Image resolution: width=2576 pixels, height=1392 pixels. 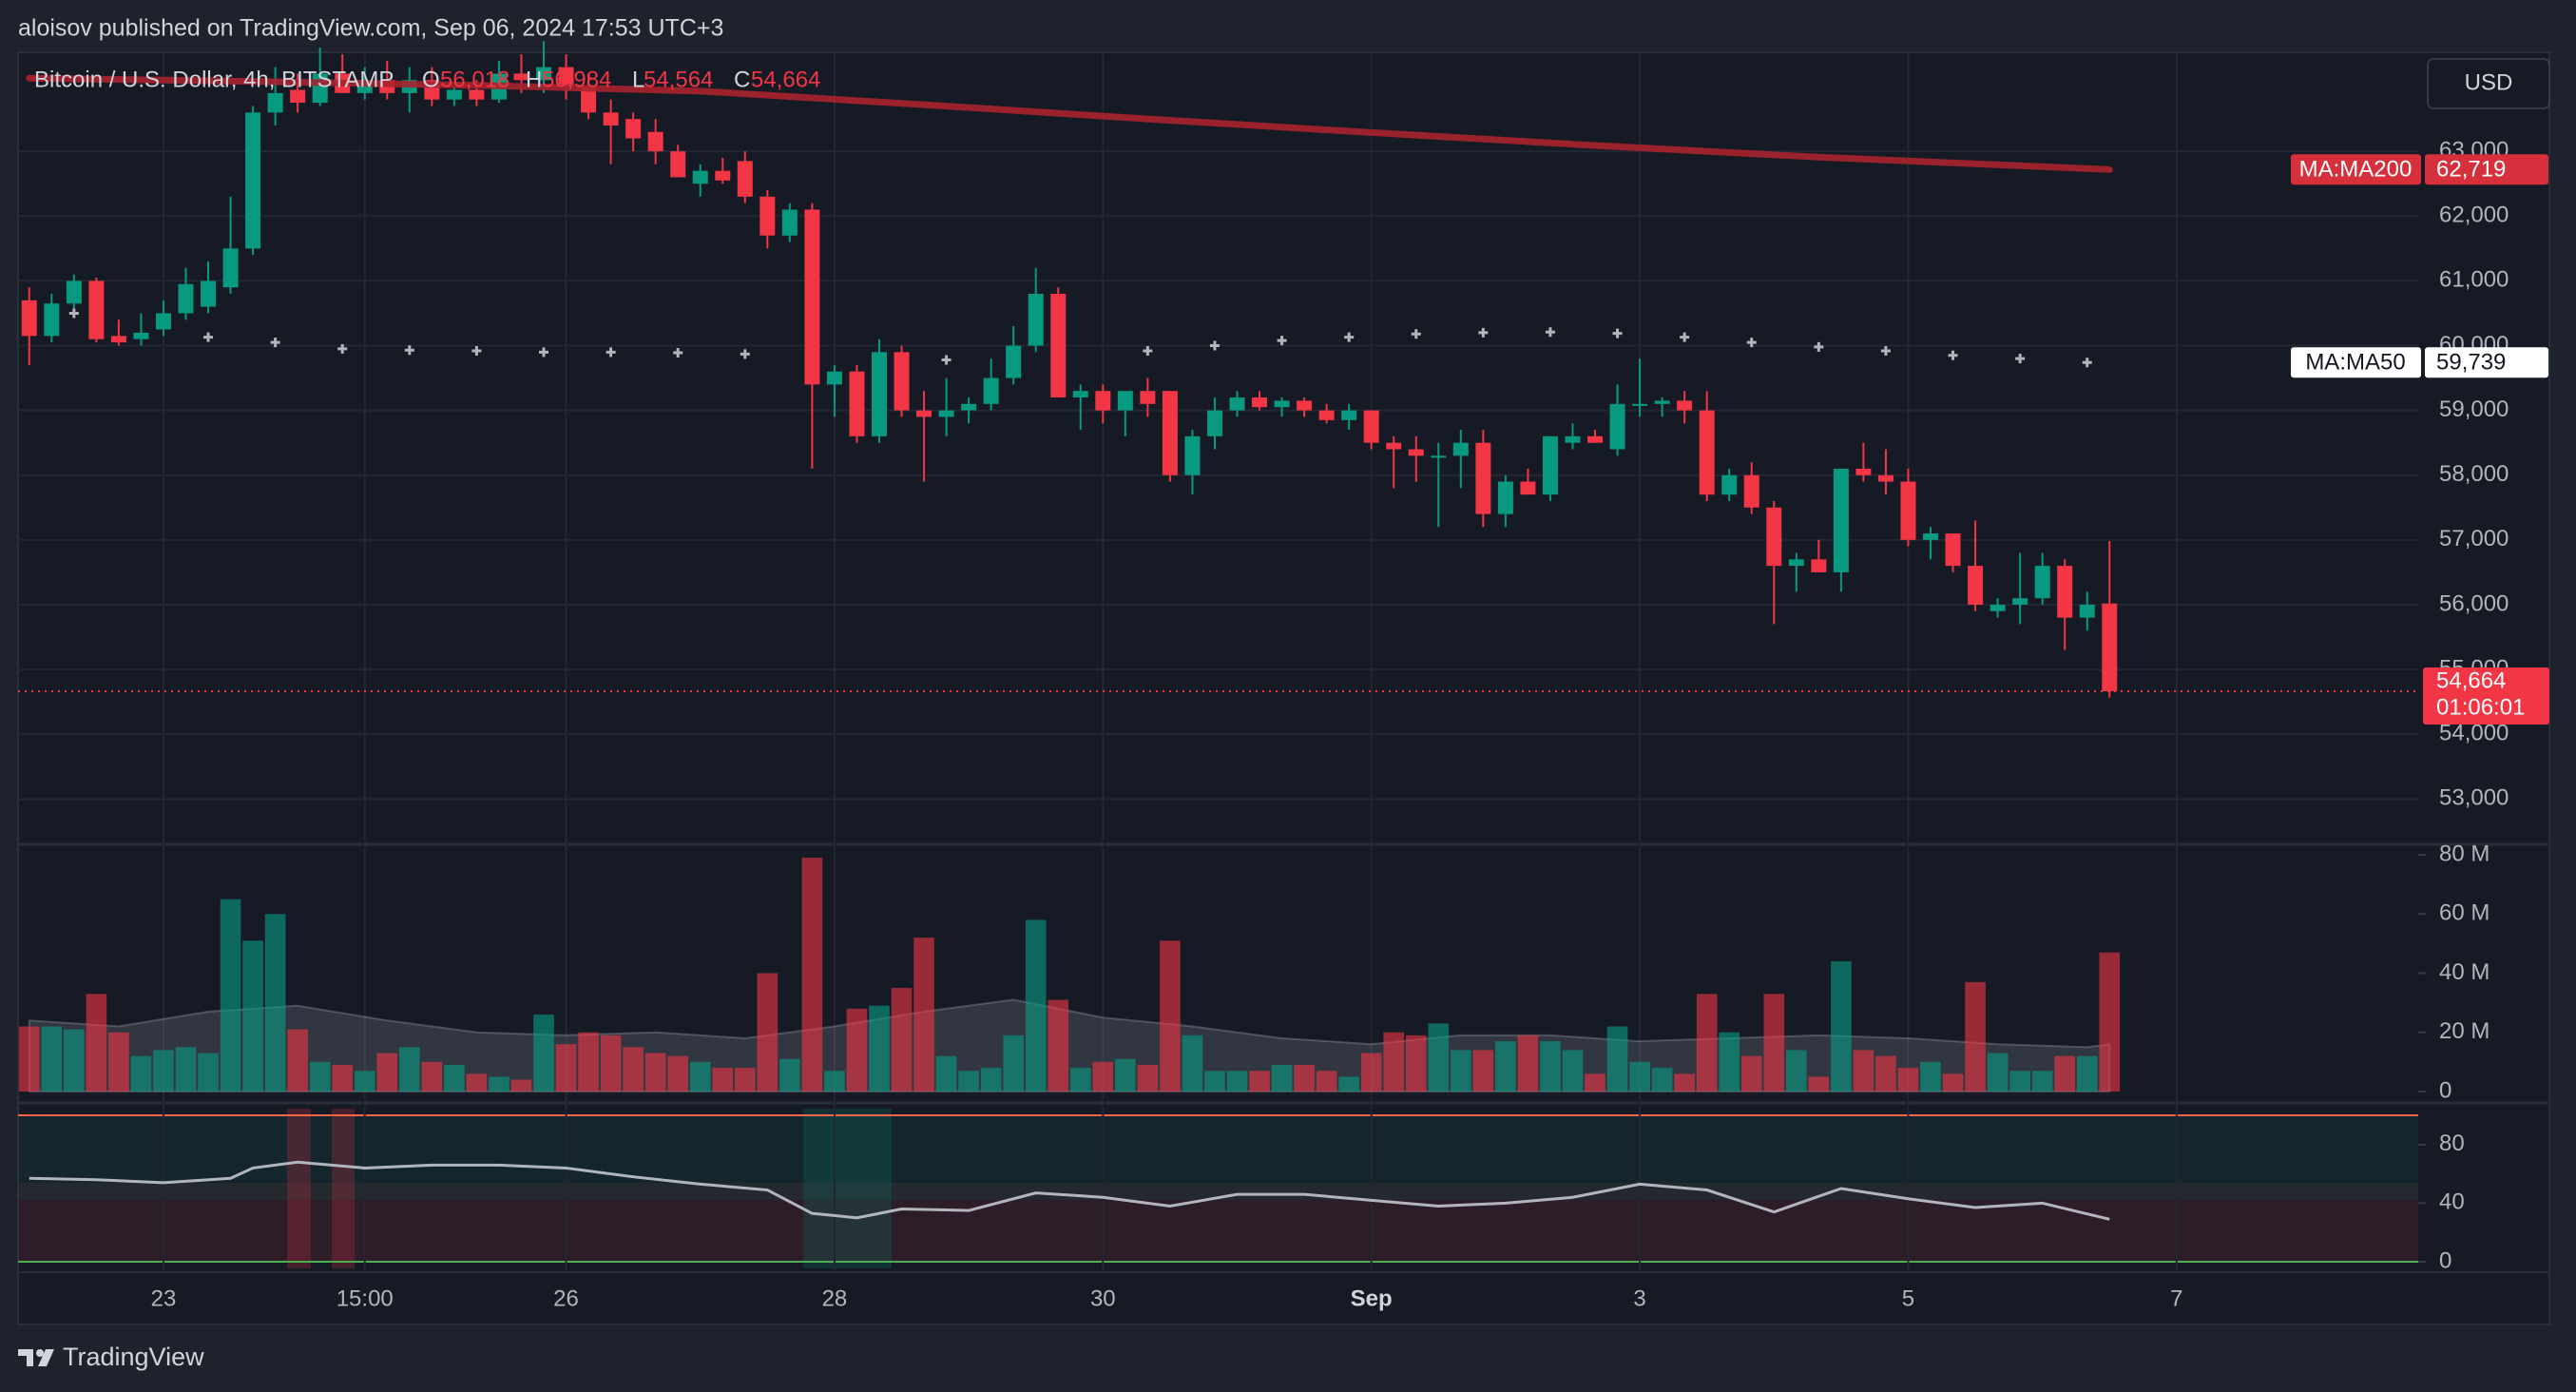 What do you see at coordinates (1639, 1298) in the screenshot?
I see `x-tick-label: 3` at bounding box center [1639, 1298].